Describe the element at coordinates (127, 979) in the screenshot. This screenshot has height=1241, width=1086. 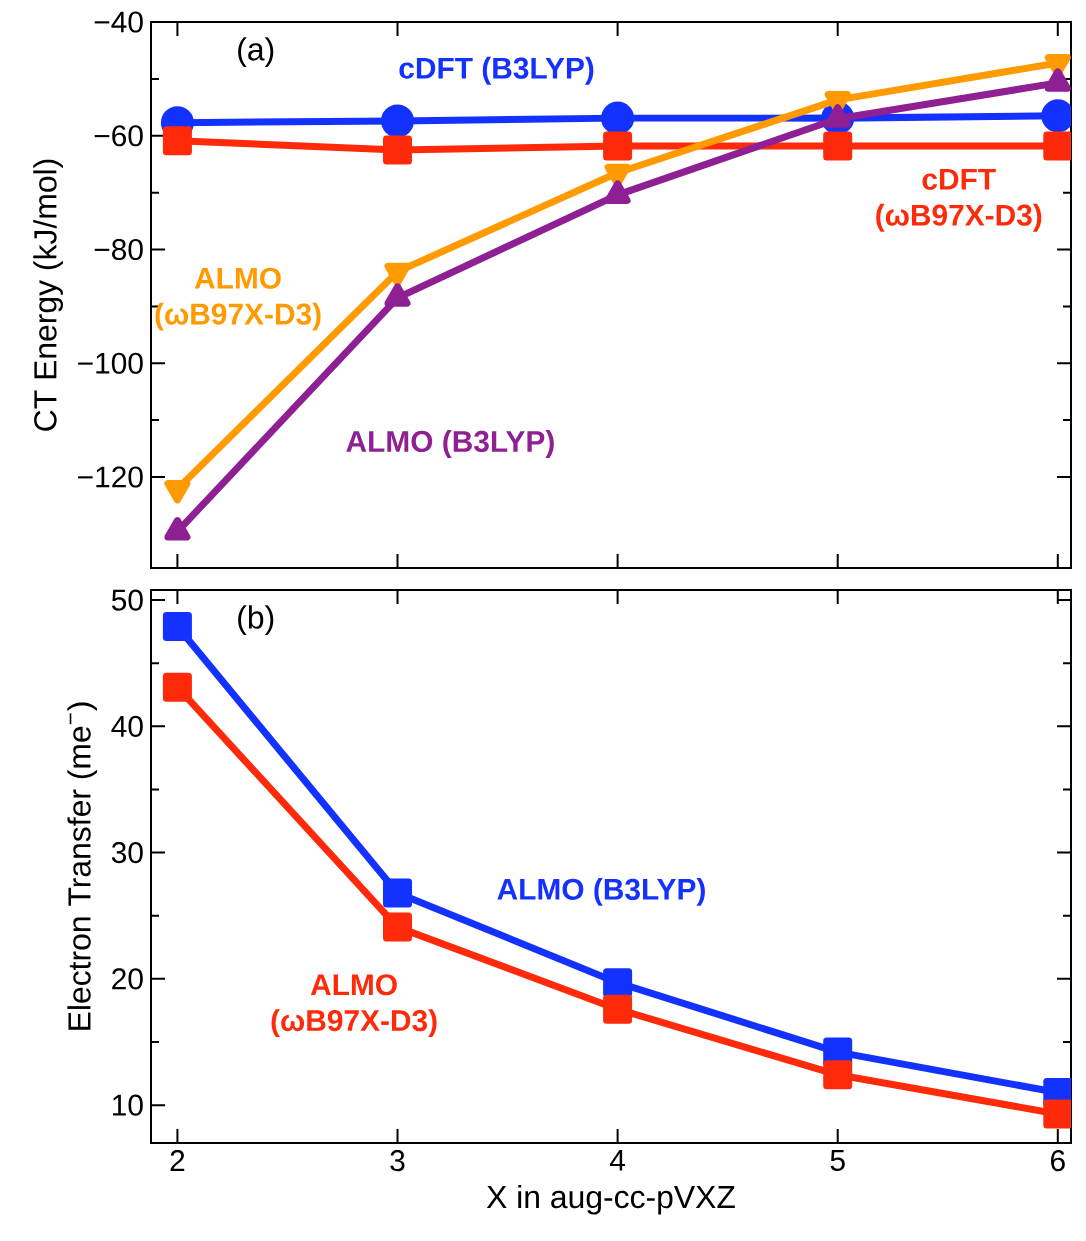
I see `y-tick-label: 20` at that location.